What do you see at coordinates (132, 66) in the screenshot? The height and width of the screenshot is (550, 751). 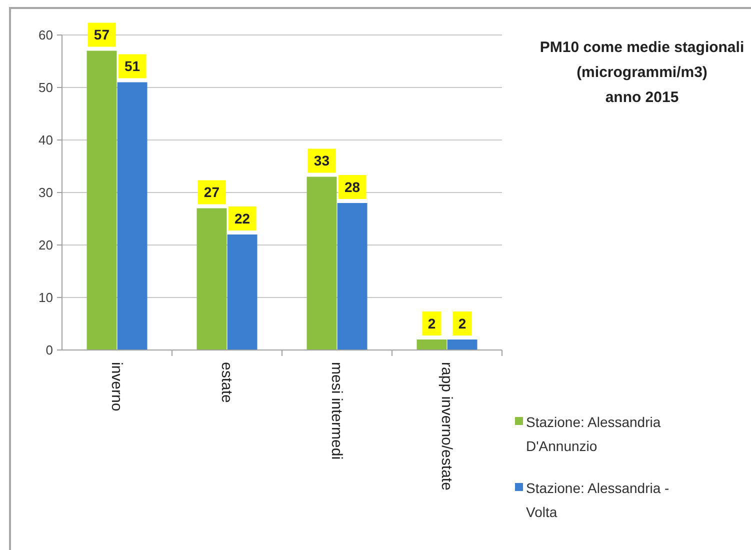 I see `data-label: 51` at bounding box center [132, 66].